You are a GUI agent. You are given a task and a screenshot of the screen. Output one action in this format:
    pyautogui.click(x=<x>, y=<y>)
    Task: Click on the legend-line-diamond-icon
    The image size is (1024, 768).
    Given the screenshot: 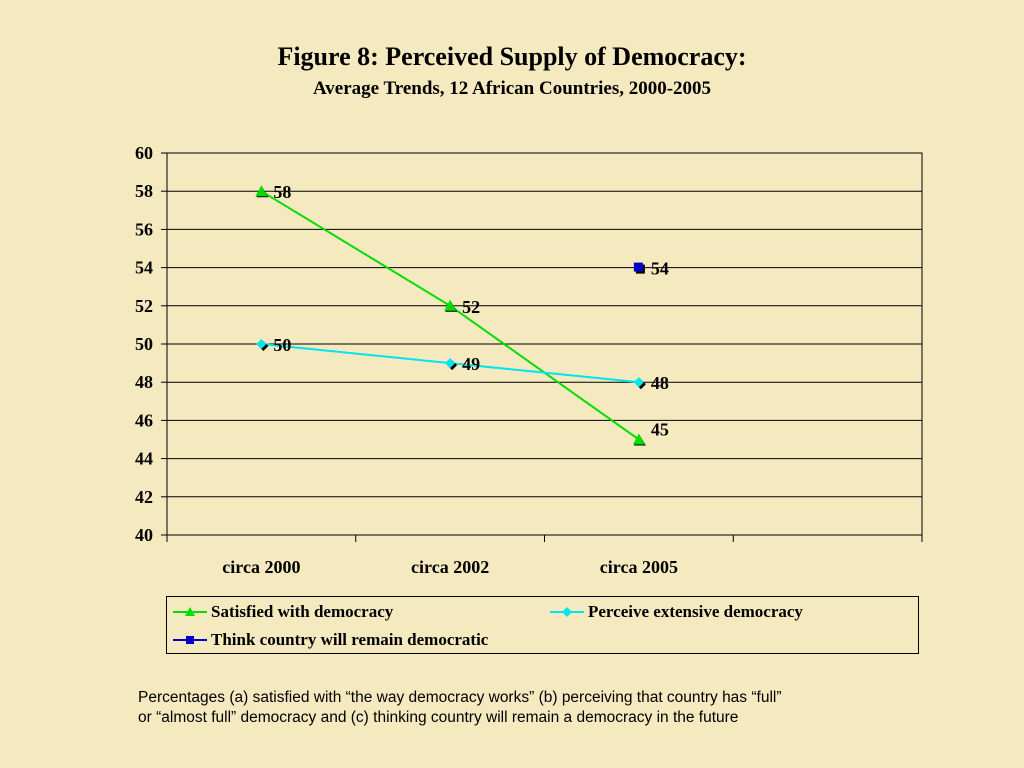 What is the action you would take?
    pyautogui.click(x=567, y=612)
    